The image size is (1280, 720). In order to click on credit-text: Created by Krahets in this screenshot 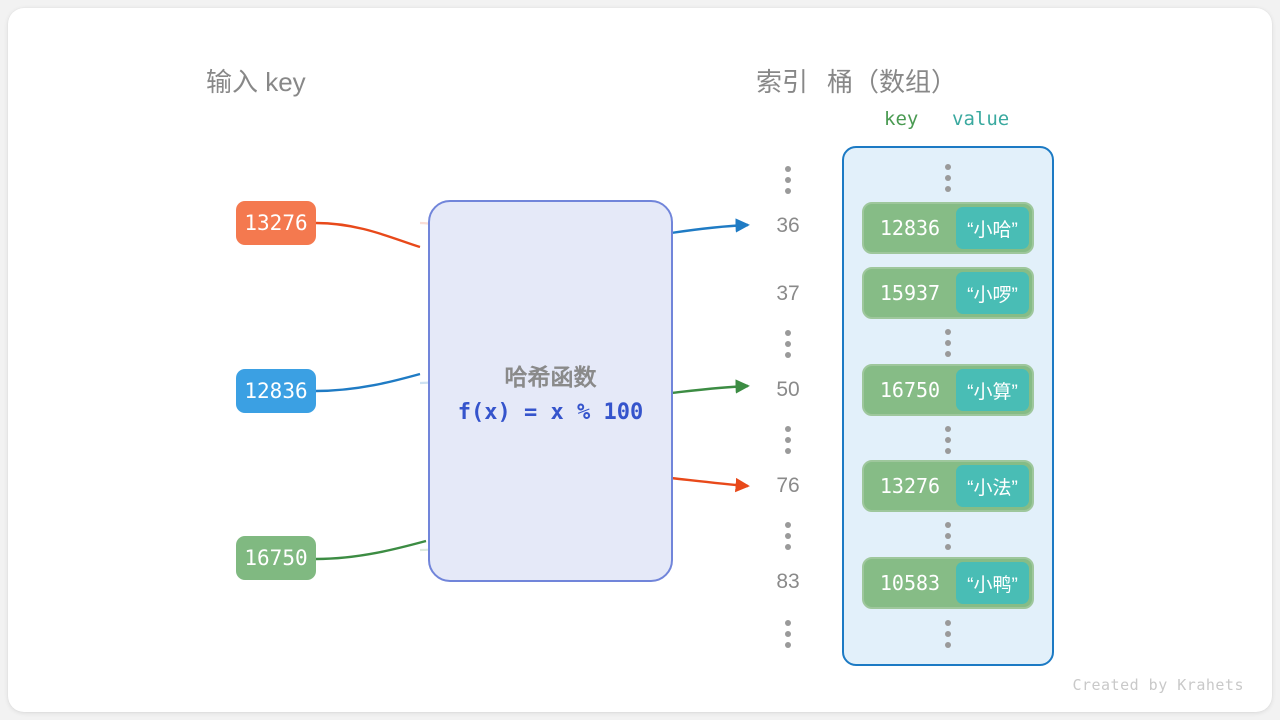, I will do `click(1158, 685)`.